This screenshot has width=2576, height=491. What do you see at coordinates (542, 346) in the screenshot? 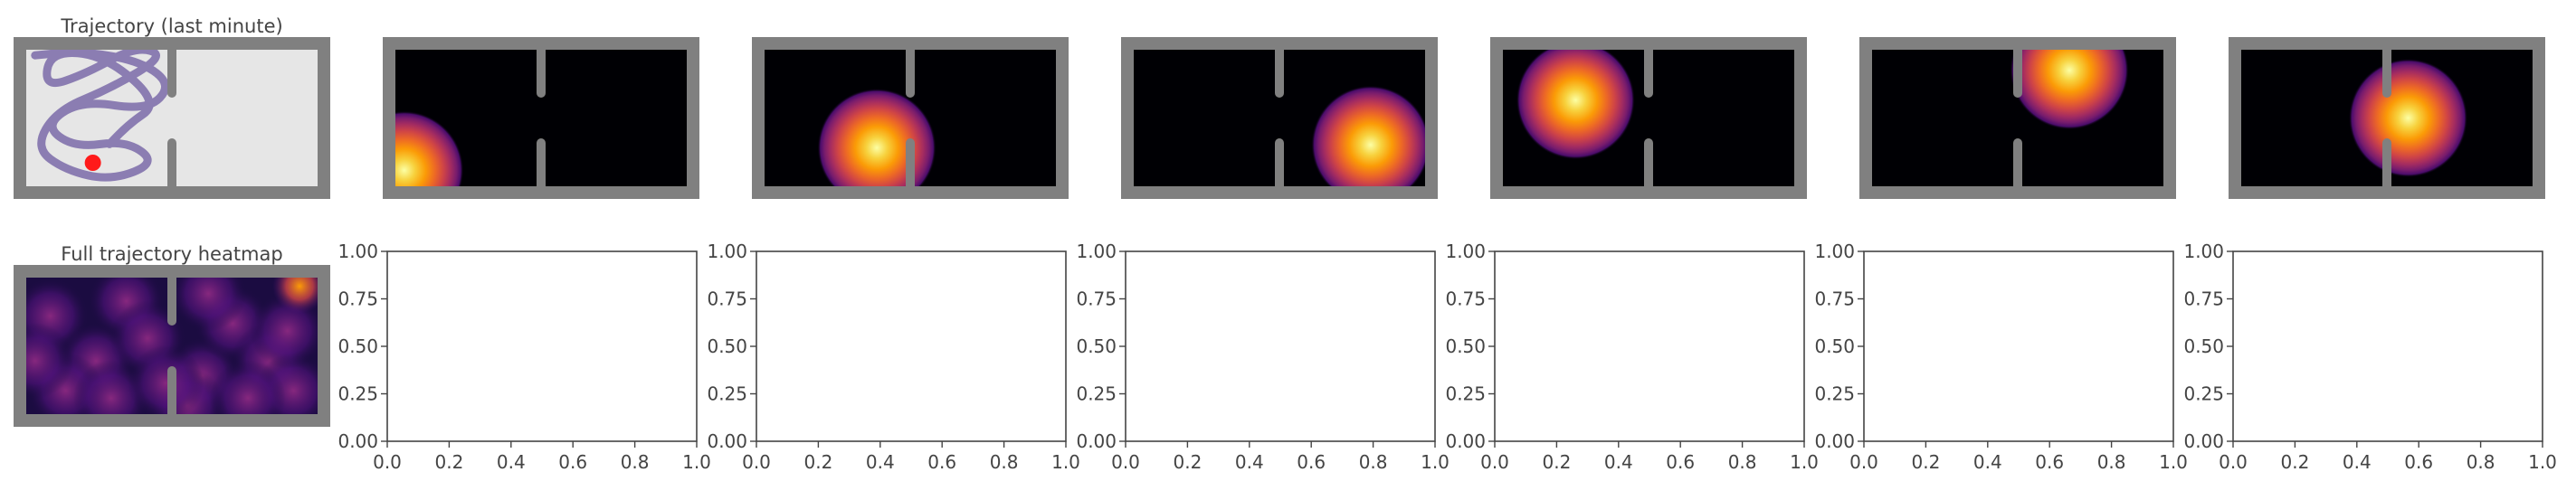
I see `empty-1-frame` at bounding box center [542, 346].